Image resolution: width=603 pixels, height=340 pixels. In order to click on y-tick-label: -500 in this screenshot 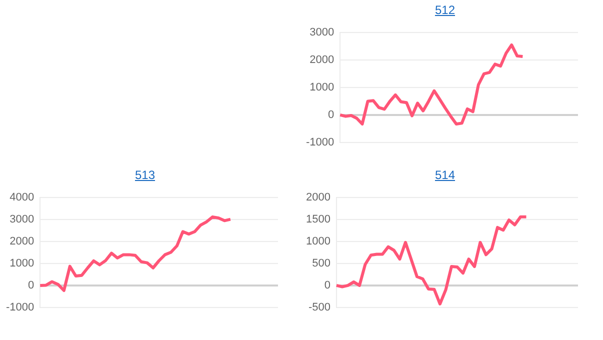, I will do `click(319, 307)`.